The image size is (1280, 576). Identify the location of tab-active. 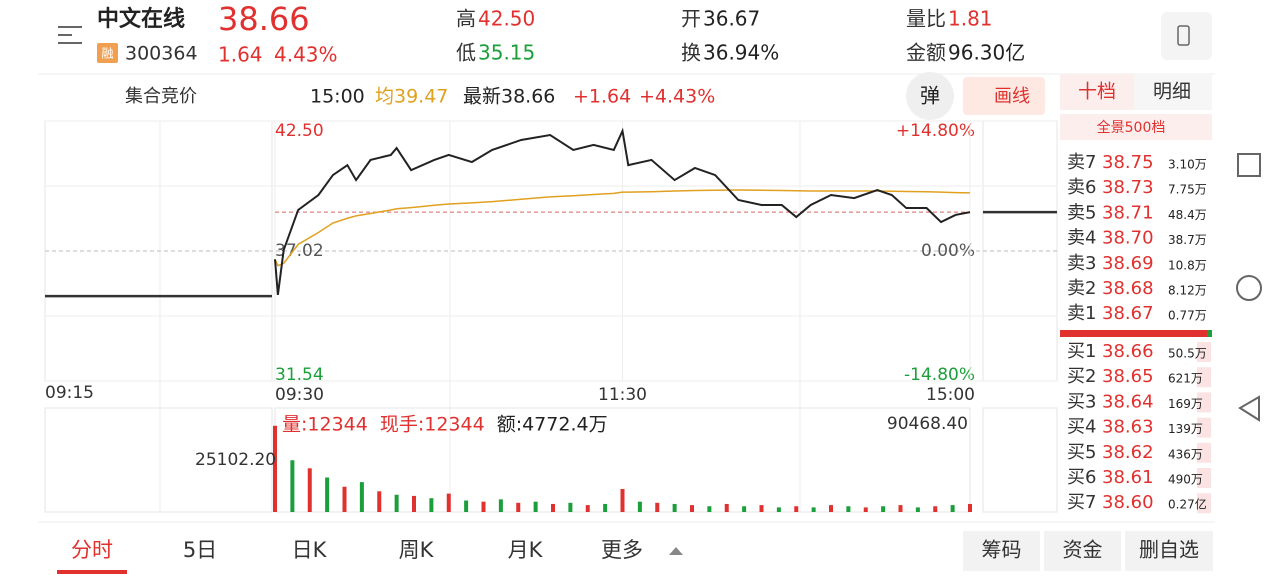
(1097, 92).